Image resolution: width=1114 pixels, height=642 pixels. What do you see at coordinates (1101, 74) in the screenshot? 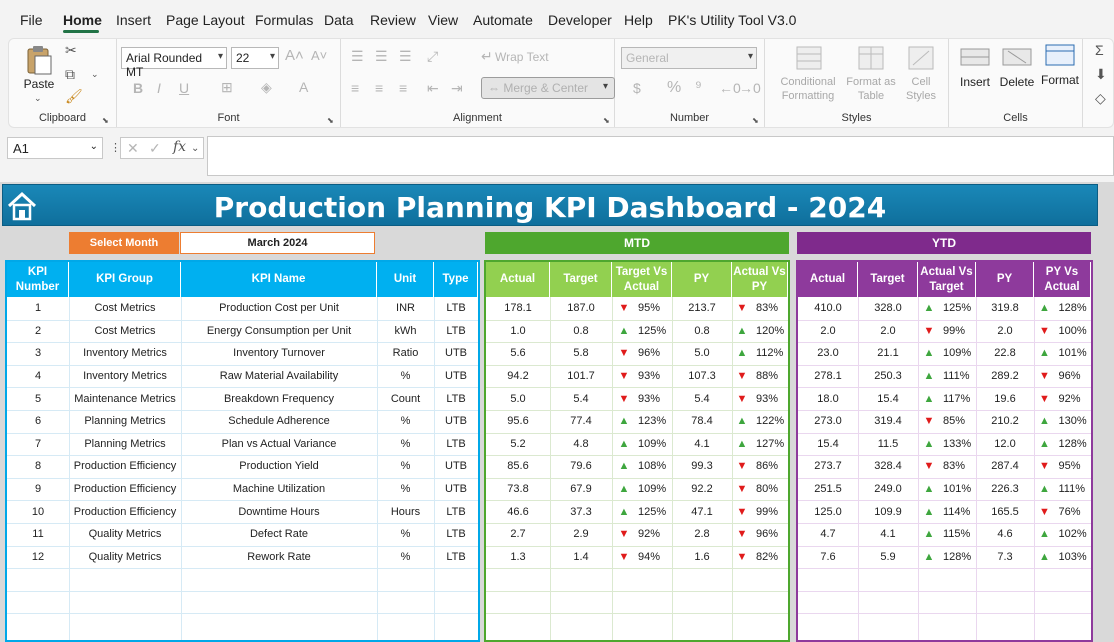
I see `fill-icon: ⬇` at bounding box center [1101, 74].